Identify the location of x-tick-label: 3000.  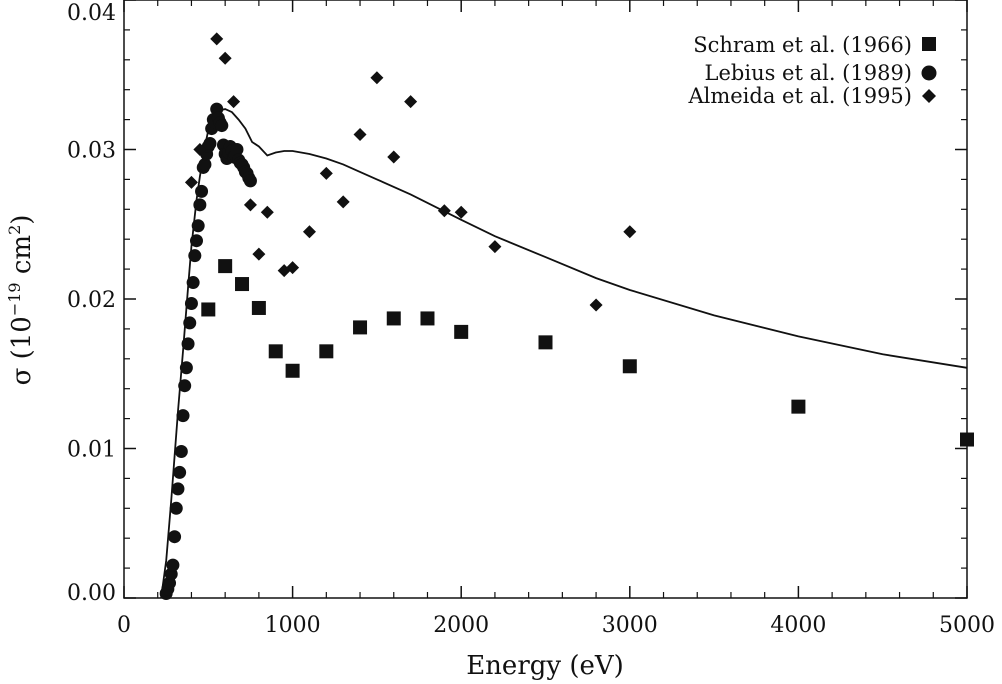
(630, 625).